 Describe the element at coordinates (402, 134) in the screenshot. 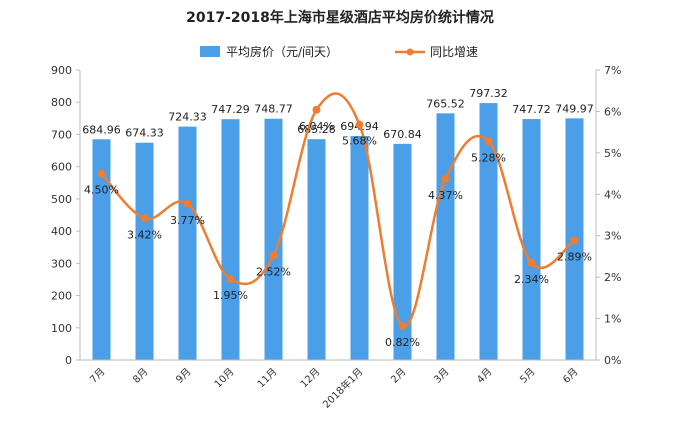

I see `bar-value-label: 670.84` at that location.